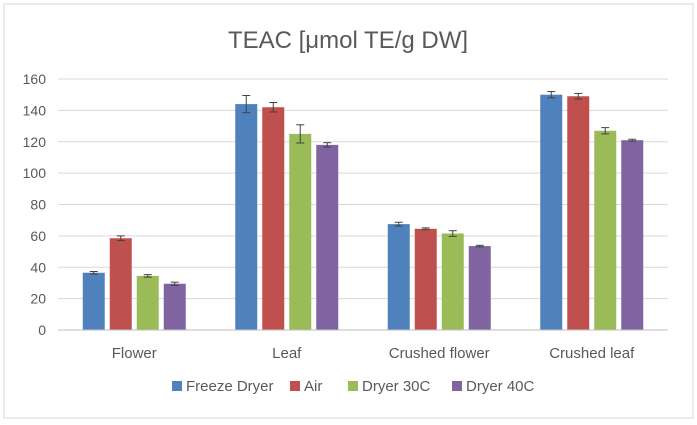 This screenshot has height=425, width=697. I want to click on x-axis-categories: Flower Leaf Crushed flower Crushed leaf, so click(363, 345).